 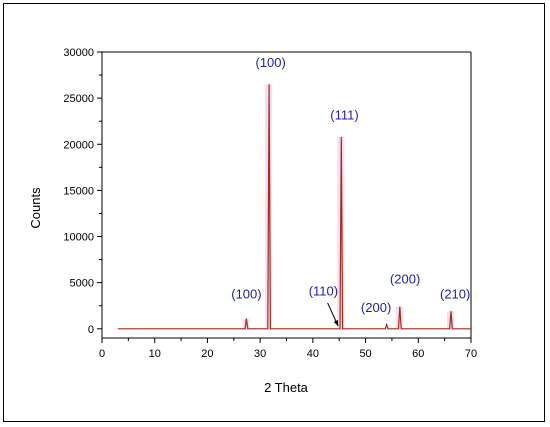 I want to click on y-tick-label: 30000, so click(x=78, y=53).